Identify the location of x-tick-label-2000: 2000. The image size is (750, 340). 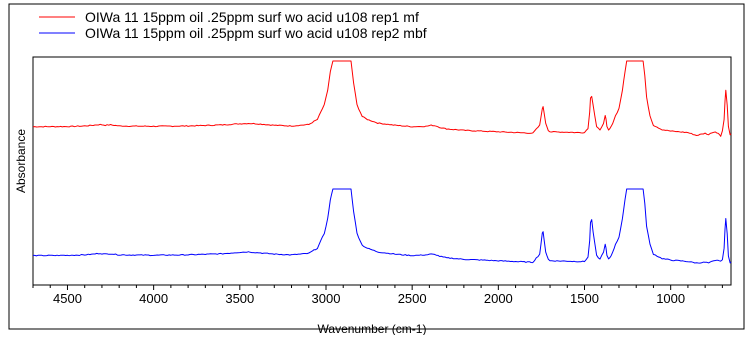
(498, 298).